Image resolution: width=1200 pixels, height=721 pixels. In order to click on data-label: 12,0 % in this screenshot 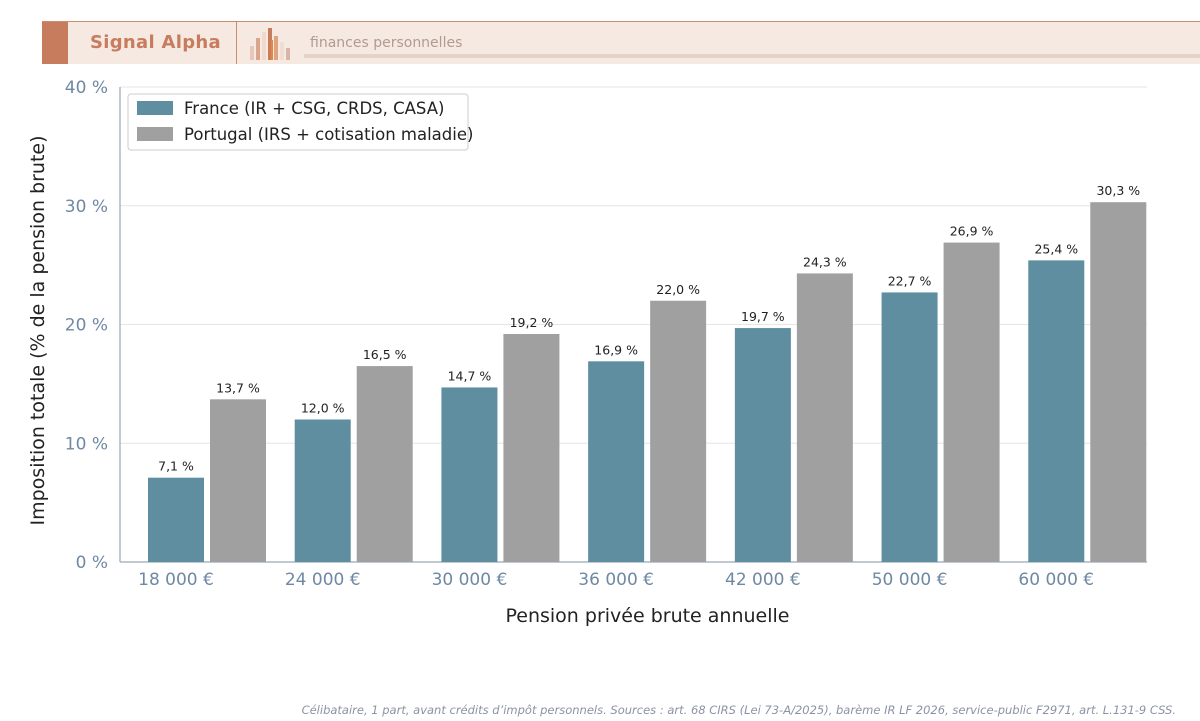, I will do `click(323, 408)`.